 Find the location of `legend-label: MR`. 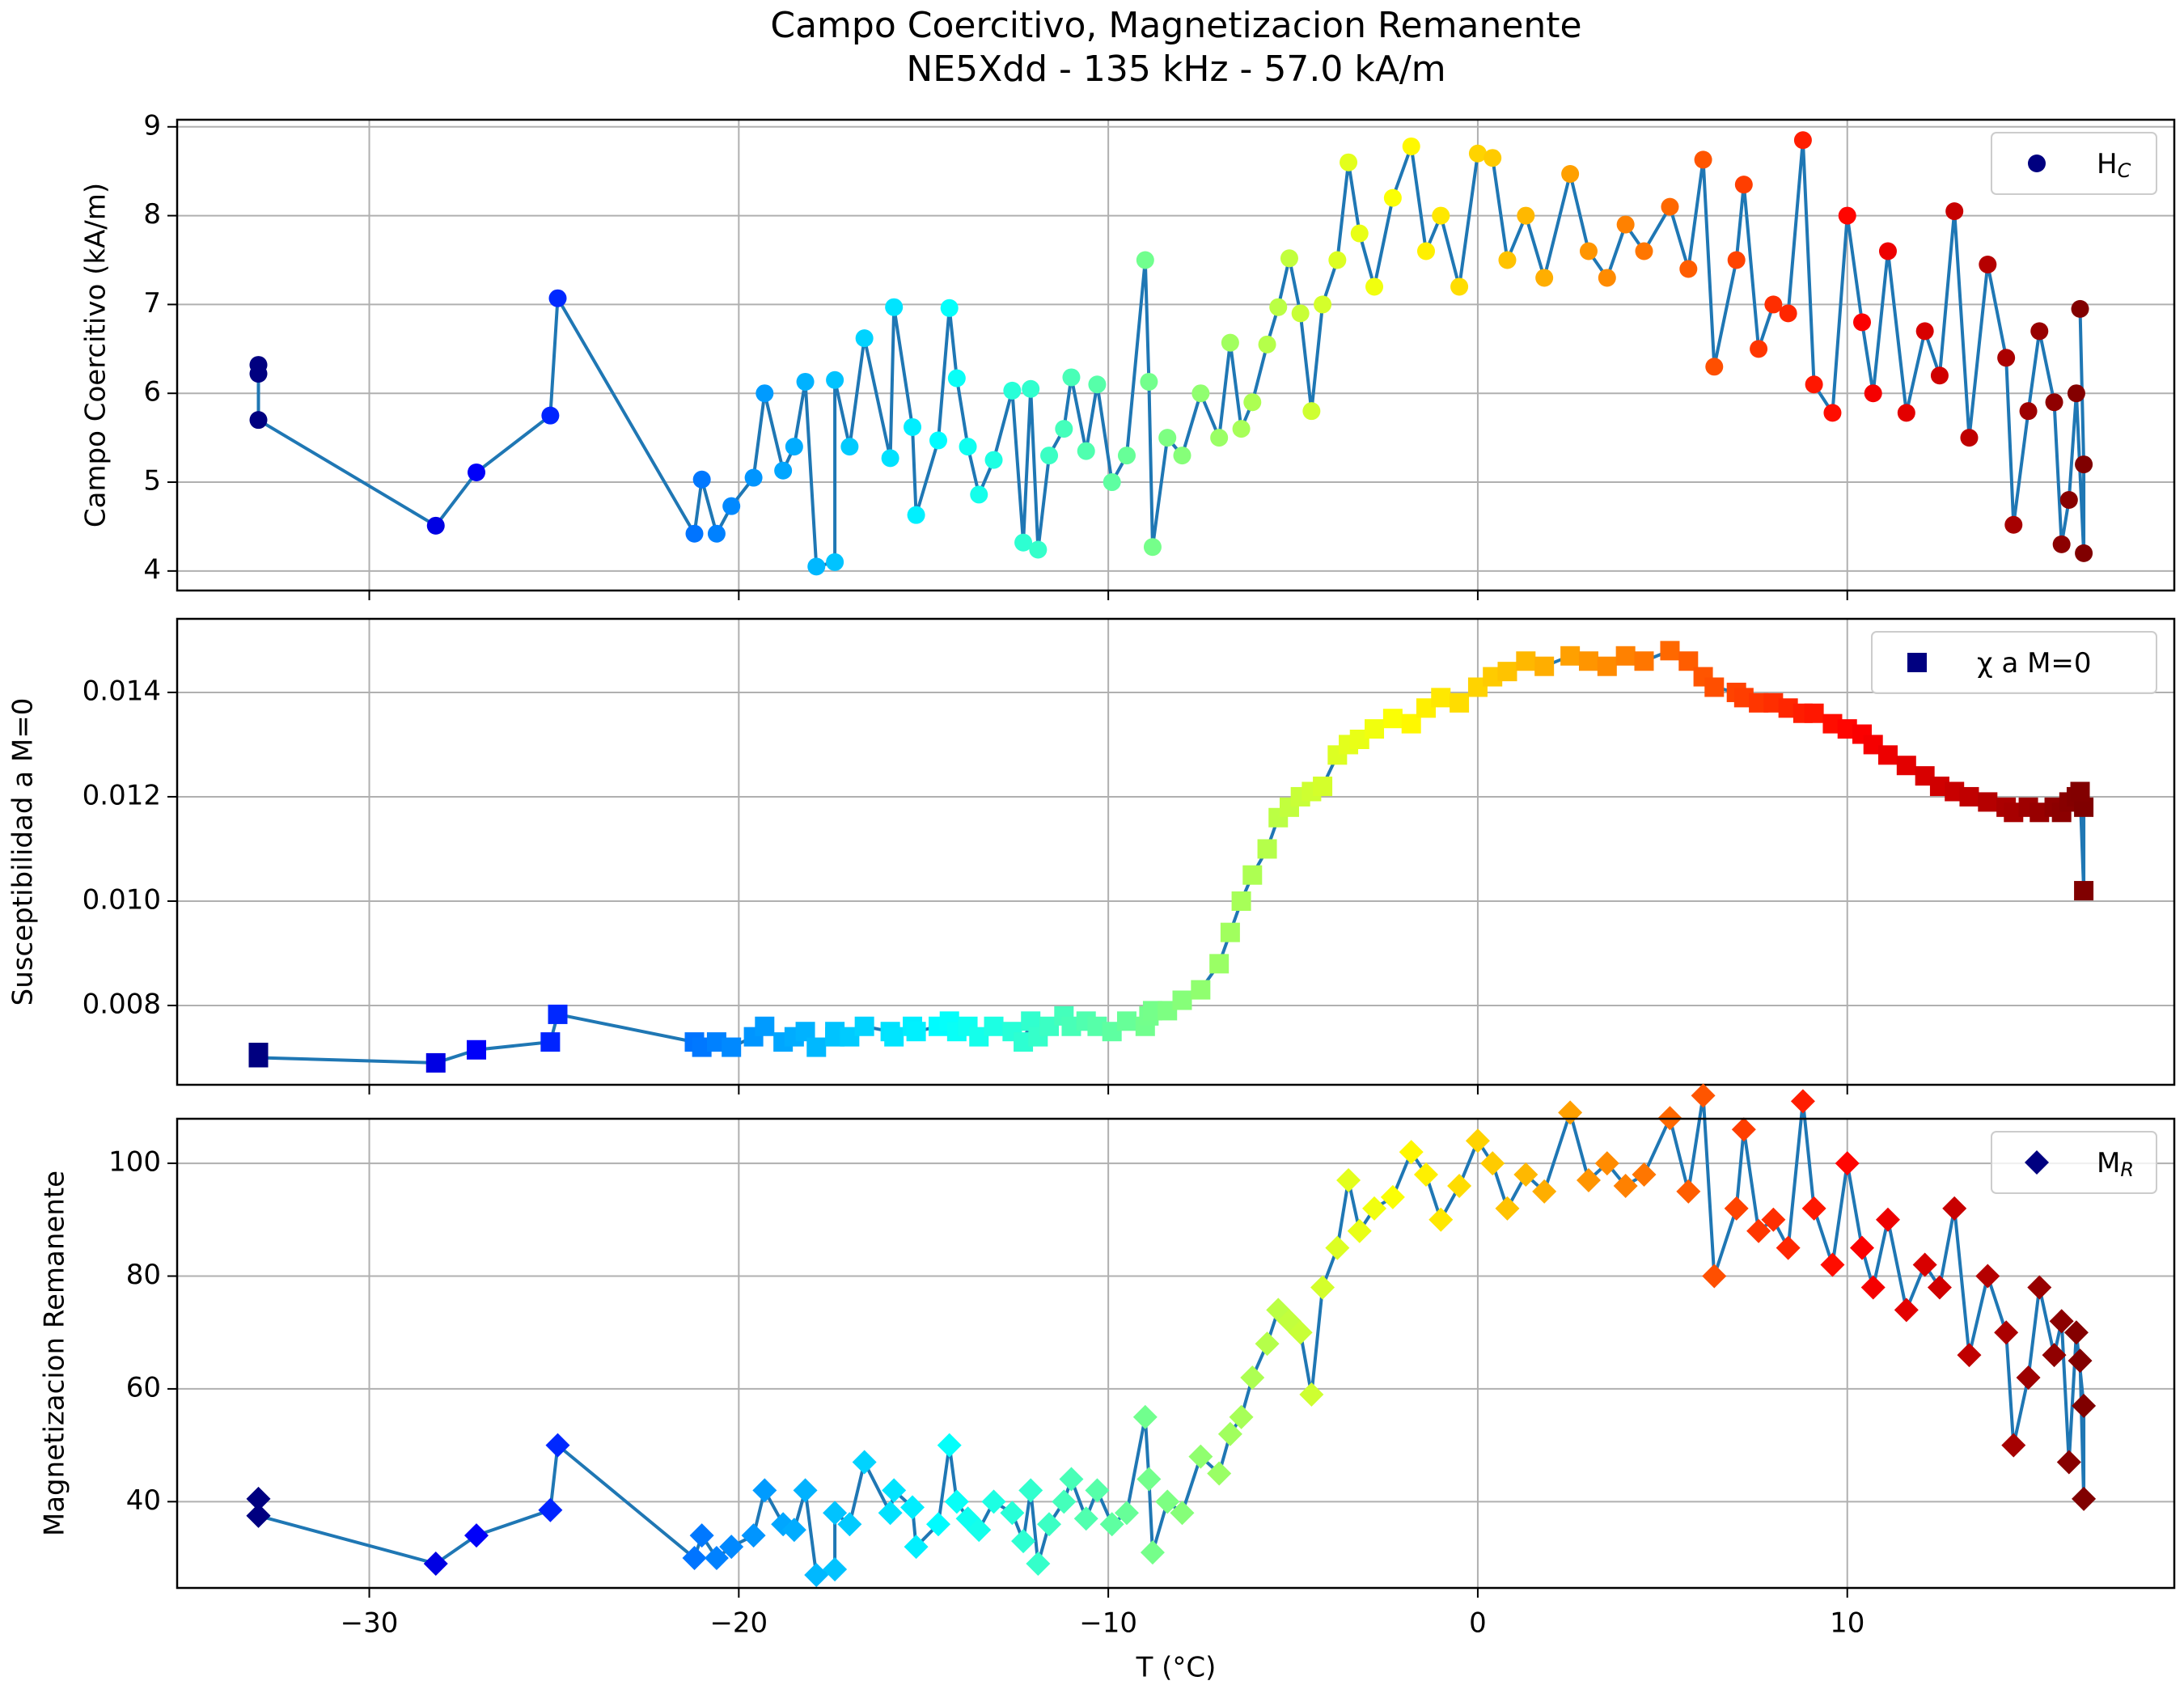

legend-label: MR is located at coordinates (2115, 1164).